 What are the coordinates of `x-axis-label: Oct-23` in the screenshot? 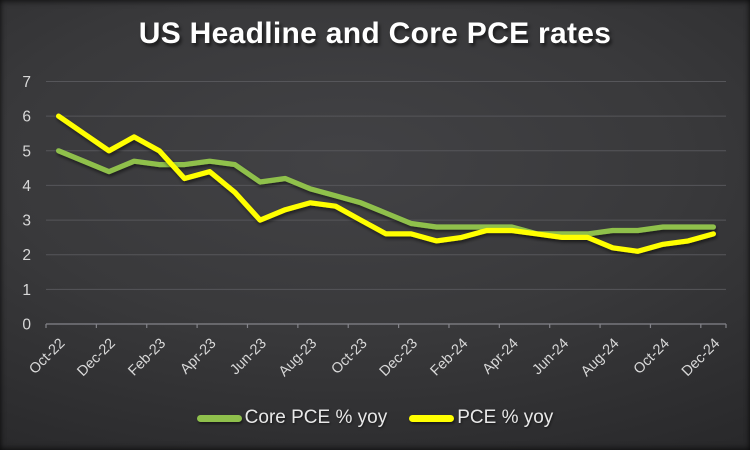 It's located at (350, 357).